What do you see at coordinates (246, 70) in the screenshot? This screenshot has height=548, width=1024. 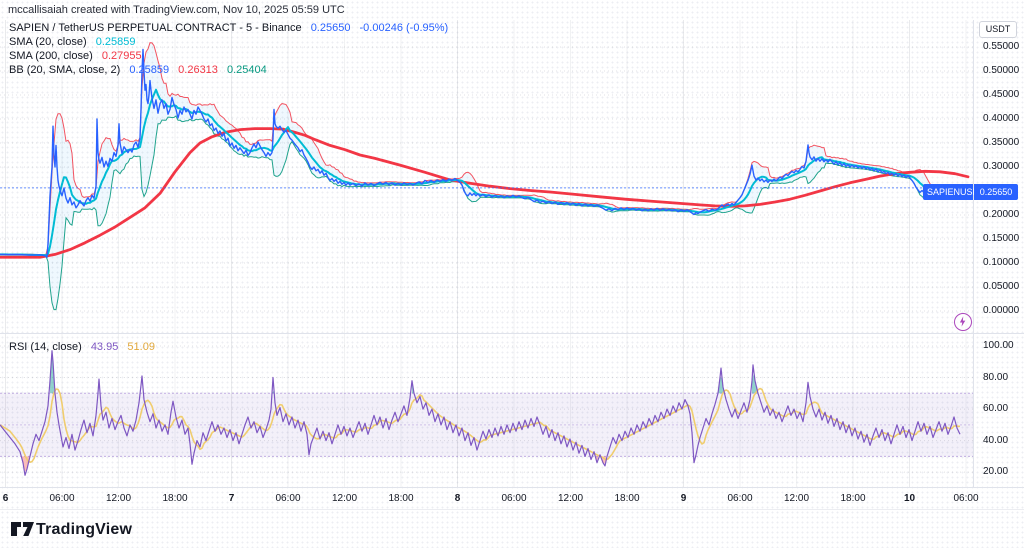 I see `bb-lower-value: 0.25404` at bounding box center [246, 70].